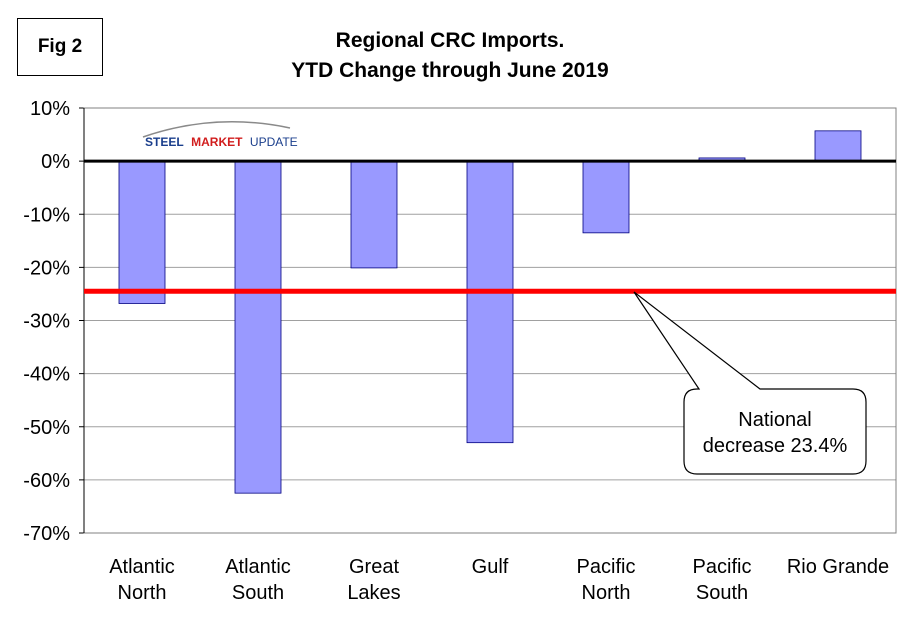 Image resolution: width=910 pixels, height=622 pixels. I want to click on callout-bubble, so click(750, 383).